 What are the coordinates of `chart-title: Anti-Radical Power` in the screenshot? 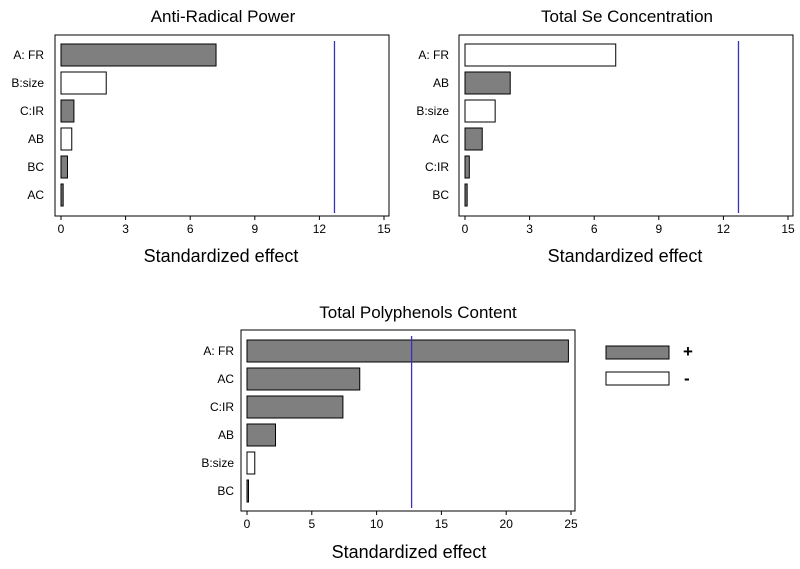 It's located at (223, 16).